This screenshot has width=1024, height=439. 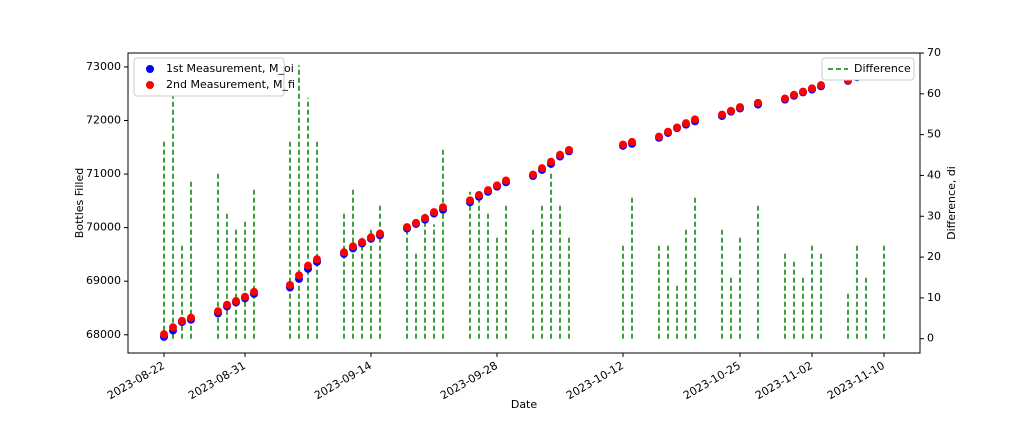 I want to click on x-tick-label: 2023-10-12, so click(x=595, y=380).